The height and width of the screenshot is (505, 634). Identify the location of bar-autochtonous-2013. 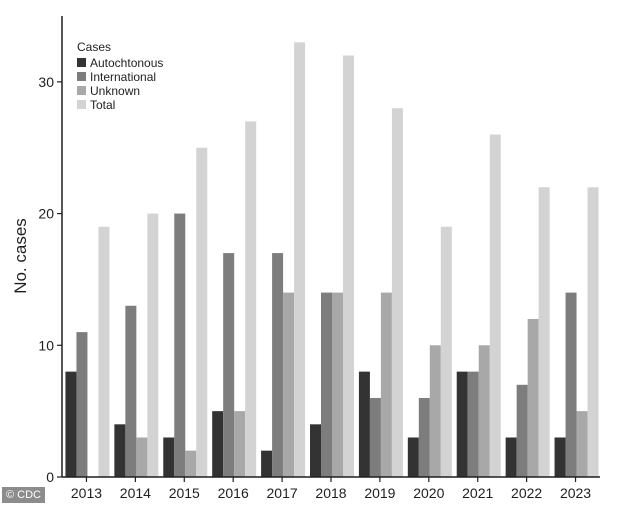
(71, 424).